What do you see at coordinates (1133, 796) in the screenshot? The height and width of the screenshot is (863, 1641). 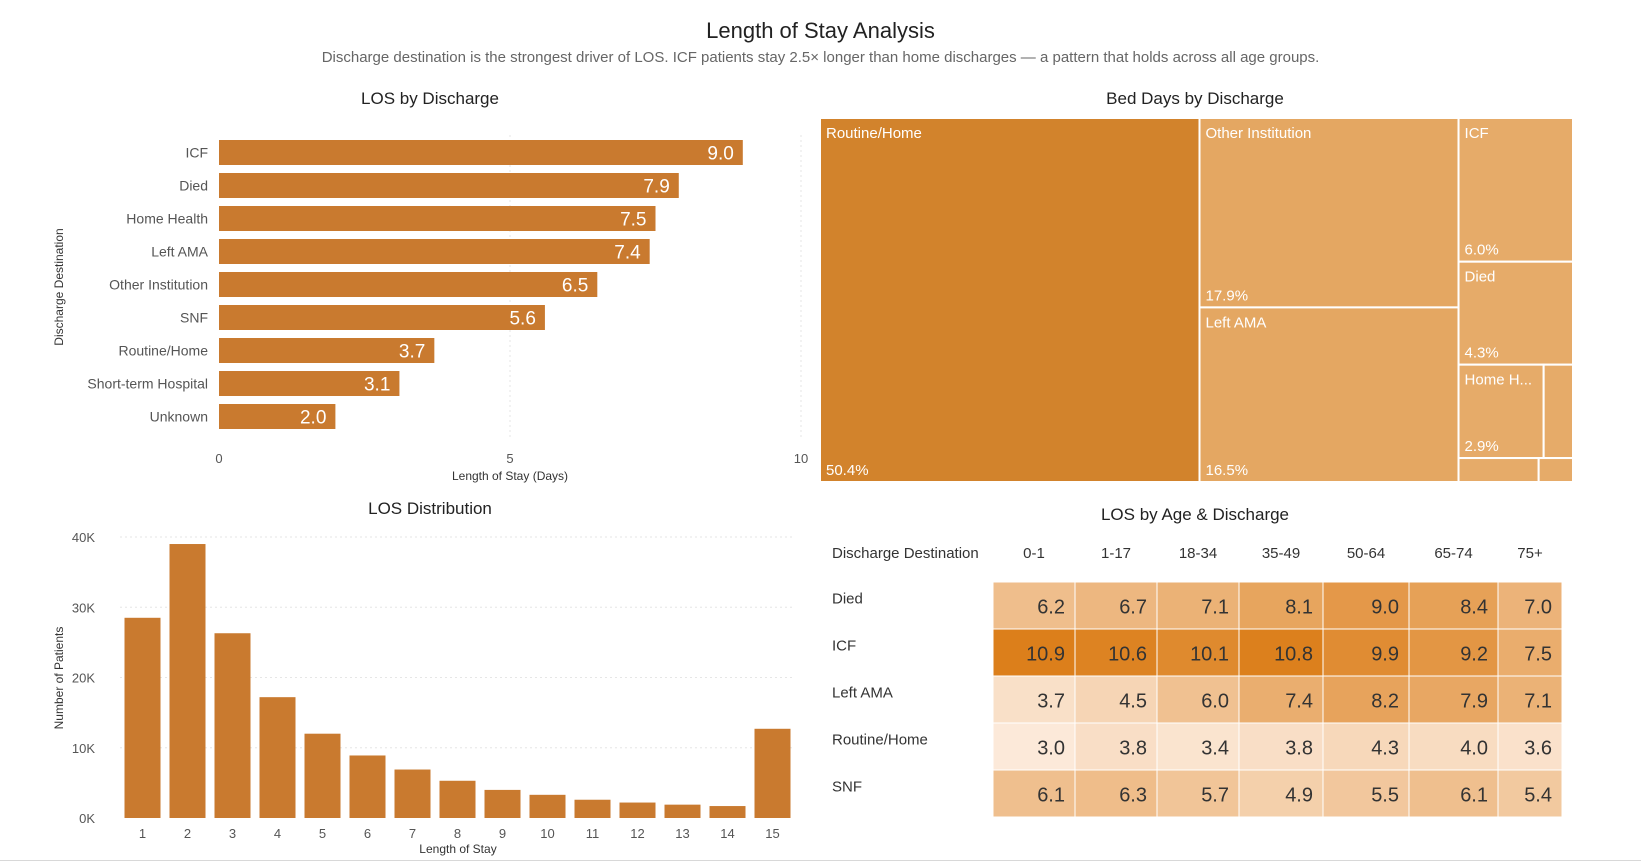 I see `heatmap-value: 6.3` at bounding box center [1133, 796].